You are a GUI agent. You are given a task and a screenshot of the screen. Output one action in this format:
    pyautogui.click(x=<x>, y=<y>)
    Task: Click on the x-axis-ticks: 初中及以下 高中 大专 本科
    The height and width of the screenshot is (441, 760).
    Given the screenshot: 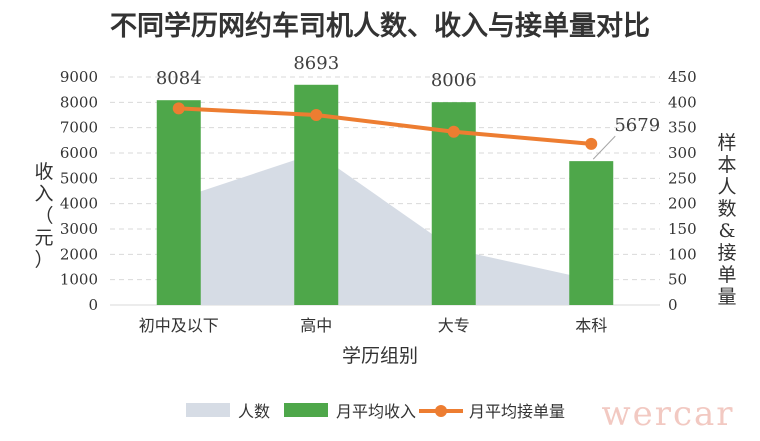 What is the action you would take?
    pyautogui.click(x=373, y=325)
    